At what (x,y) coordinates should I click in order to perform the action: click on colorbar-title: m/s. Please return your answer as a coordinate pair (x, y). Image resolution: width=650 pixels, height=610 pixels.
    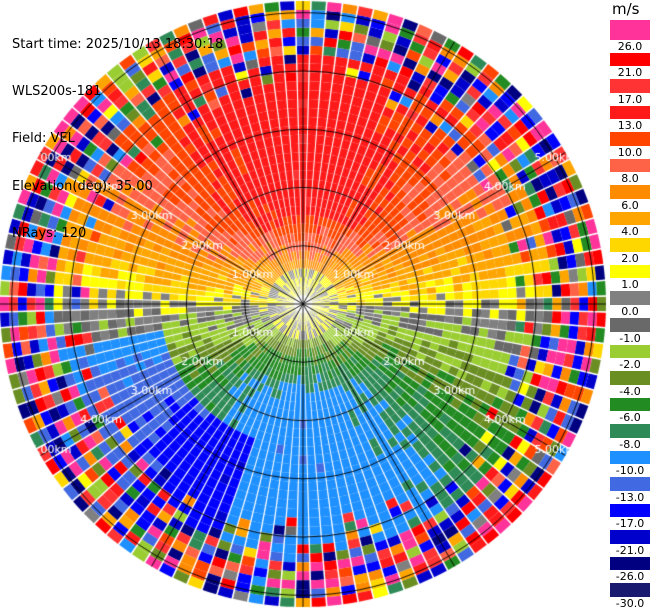
    Looking at the image, I should click on (626, 9).